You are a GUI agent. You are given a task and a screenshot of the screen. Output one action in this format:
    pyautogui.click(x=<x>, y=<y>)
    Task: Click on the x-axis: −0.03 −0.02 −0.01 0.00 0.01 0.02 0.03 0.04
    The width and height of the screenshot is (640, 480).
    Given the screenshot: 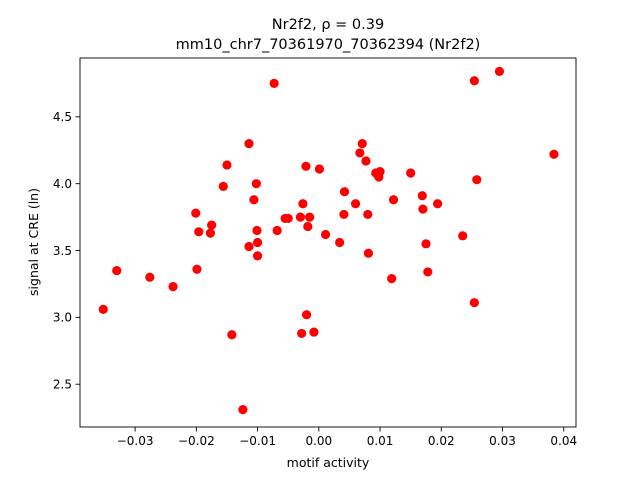 What is the action you would take?
    pyautogui.click(x=347, y=437)
    